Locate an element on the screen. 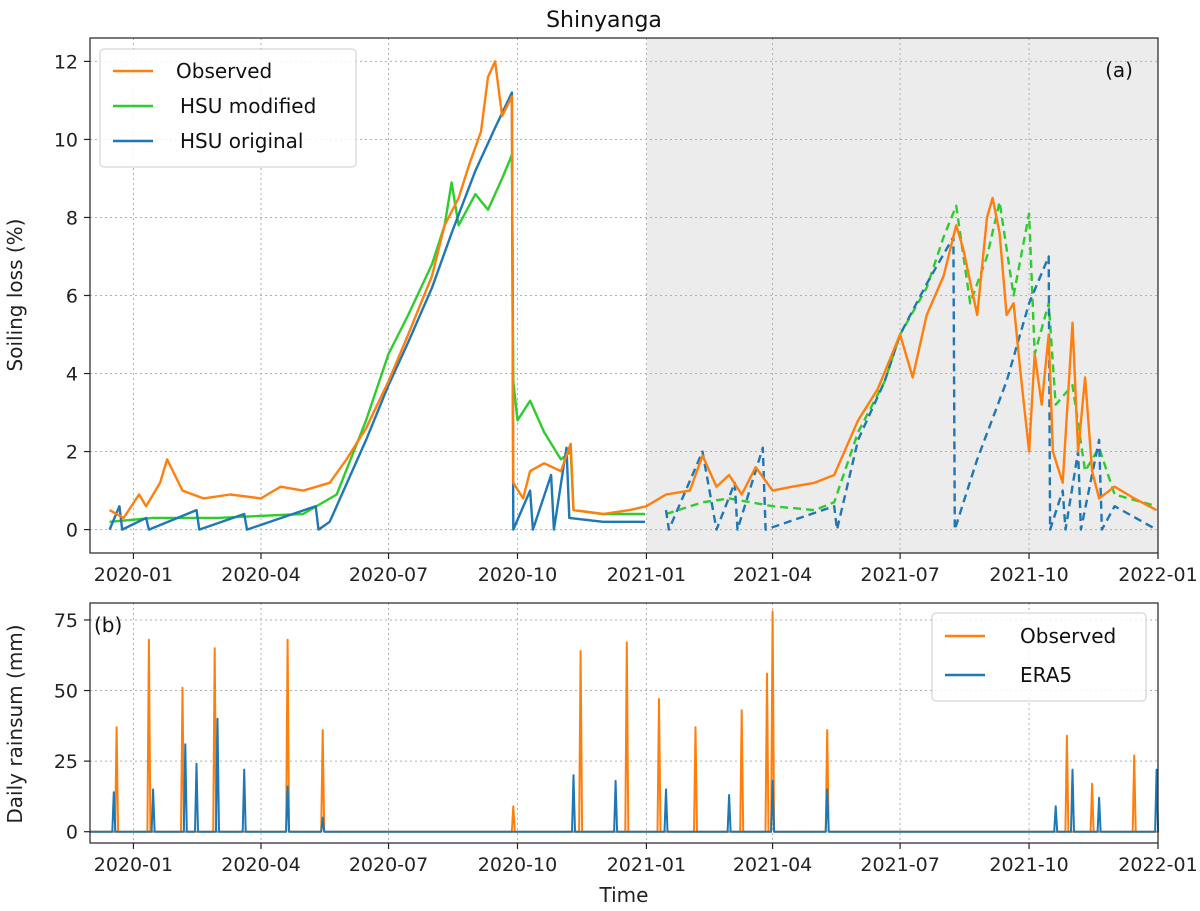 The image size is (1200, 911). panel-a-legend: Observed HSU modified HSU original is located at coordinates (228, 108).